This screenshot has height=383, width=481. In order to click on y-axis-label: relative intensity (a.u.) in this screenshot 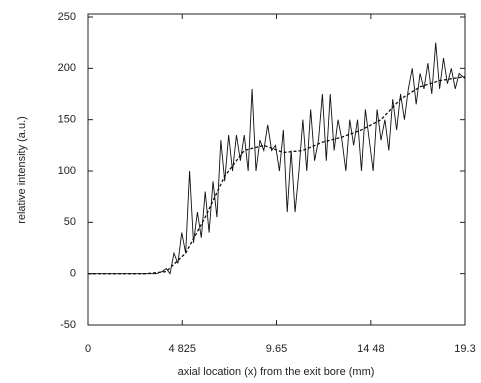, I will do `click(22, 170)`.